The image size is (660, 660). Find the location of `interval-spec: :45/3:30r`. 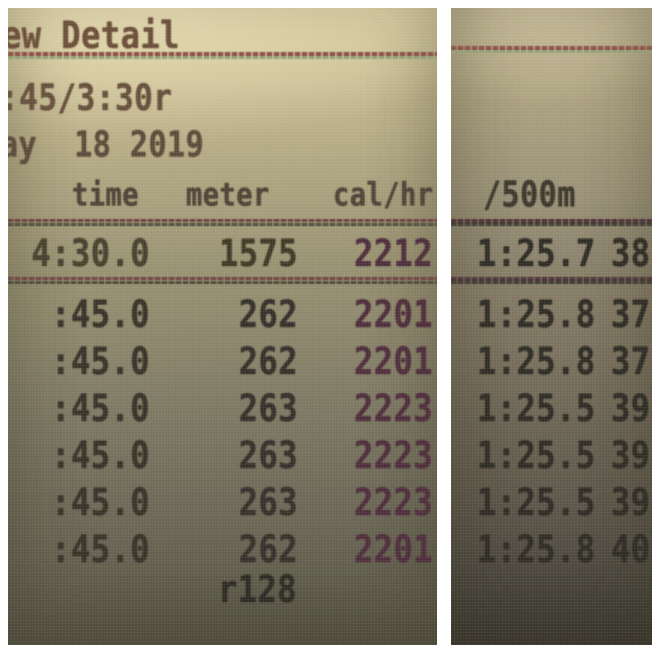

interval-spec: :45/3:30r is located at coordinates (90, 98).